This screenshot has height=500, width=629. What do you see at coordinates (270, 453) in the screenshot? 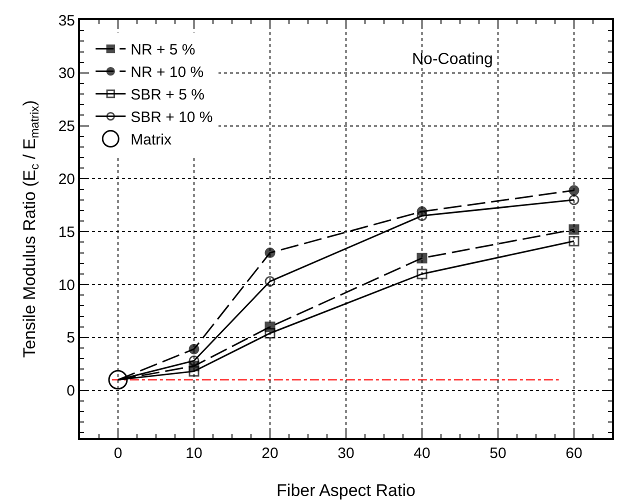
I see `x-tick-label: 20` at bounding box center [270, 453].